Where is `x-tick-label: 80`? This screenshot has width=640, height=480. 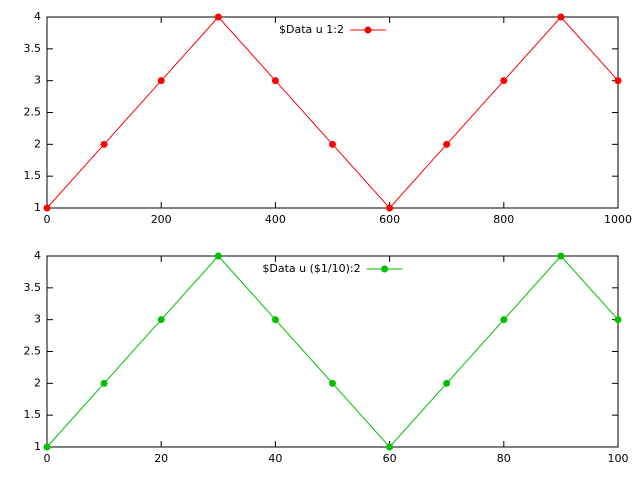 x-tick-label: 80 is located at coordinates (504, 458).